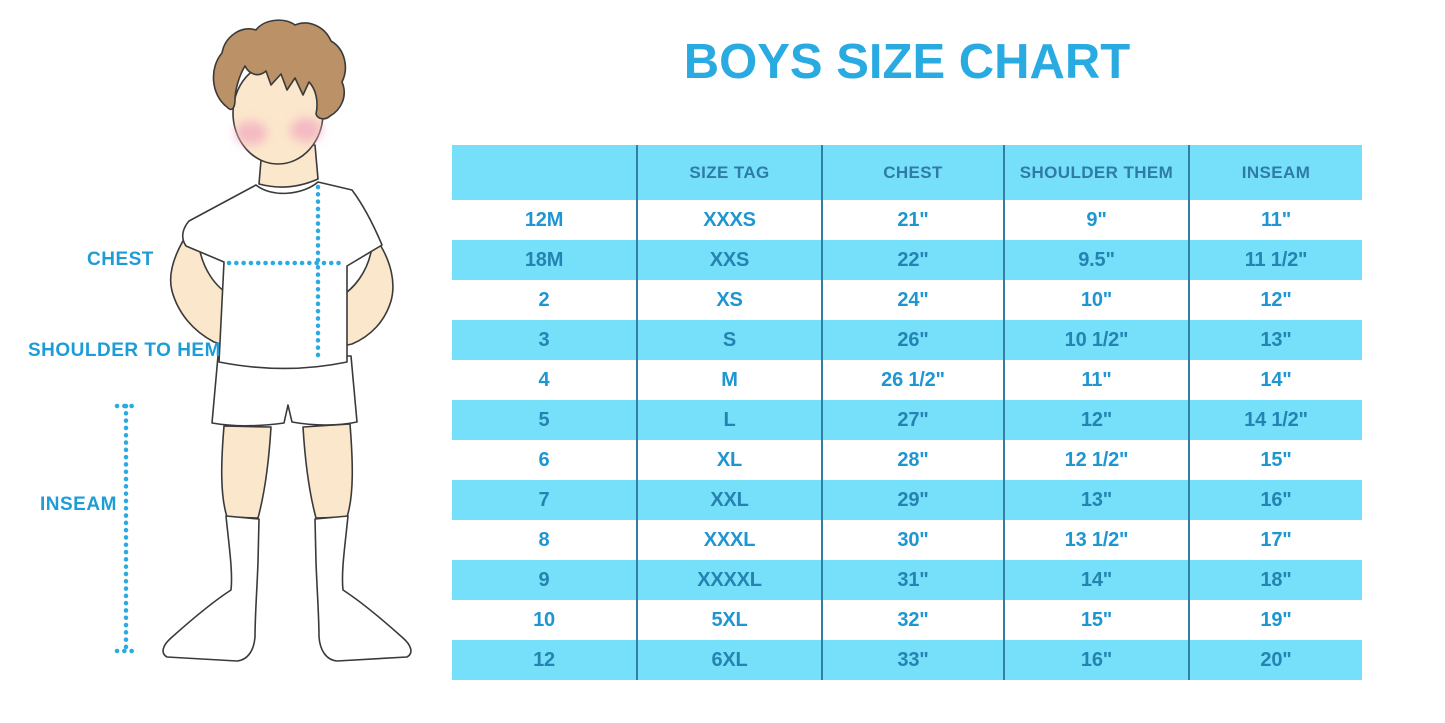  Describe the element at coordinates (1096, 660) in the screenshot. I see `cell-shoulder: 16"` at that location.